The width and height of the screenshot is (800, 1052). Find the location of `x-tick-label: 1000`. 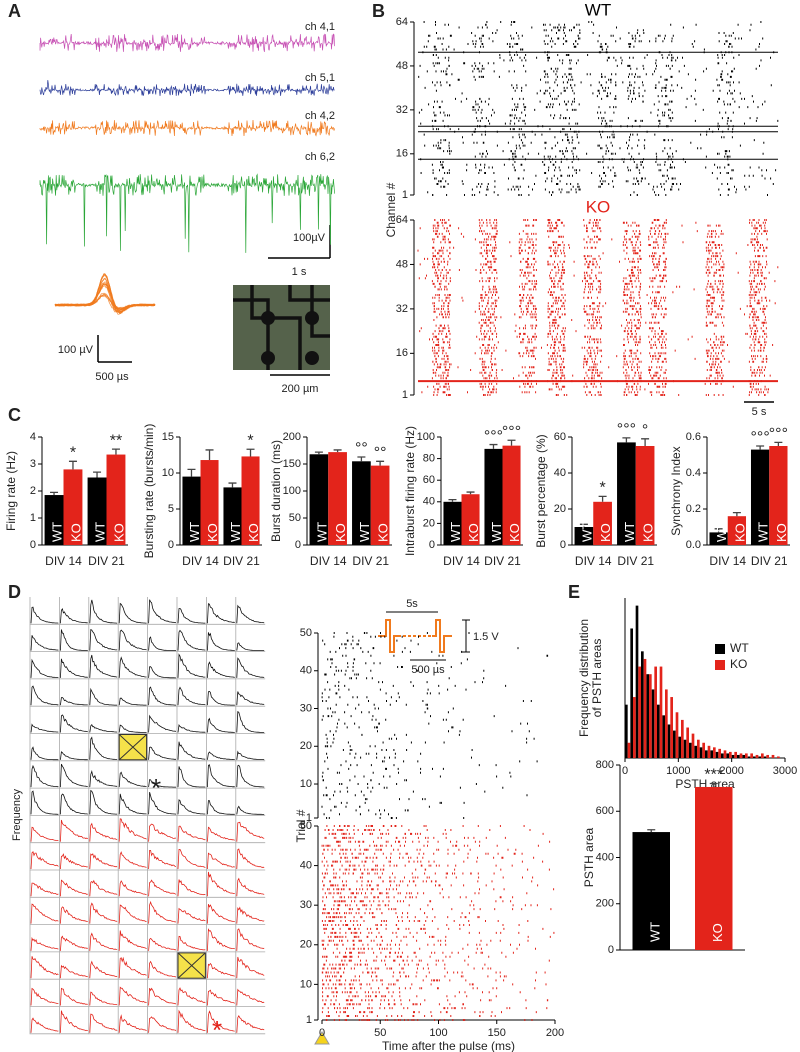

x-tick-label: 1000 is located at coordinates (678, 771).